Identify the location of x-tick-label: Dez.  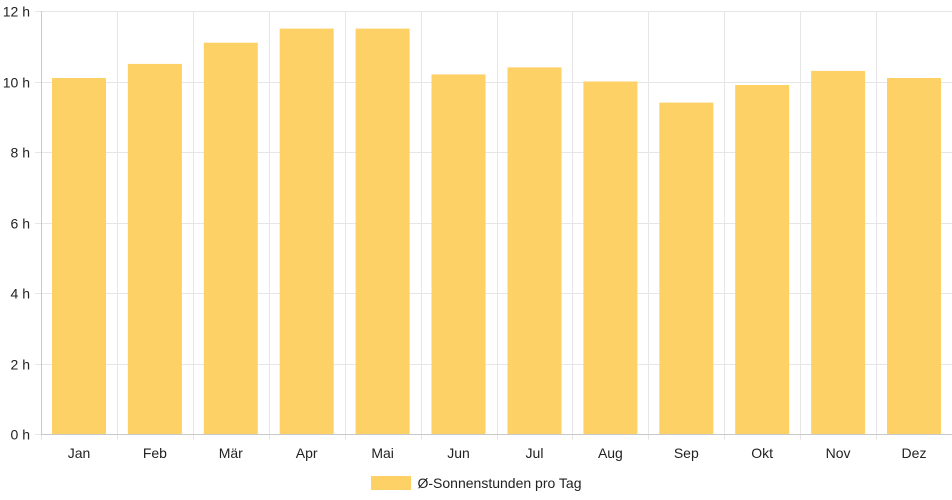
(914, 453).